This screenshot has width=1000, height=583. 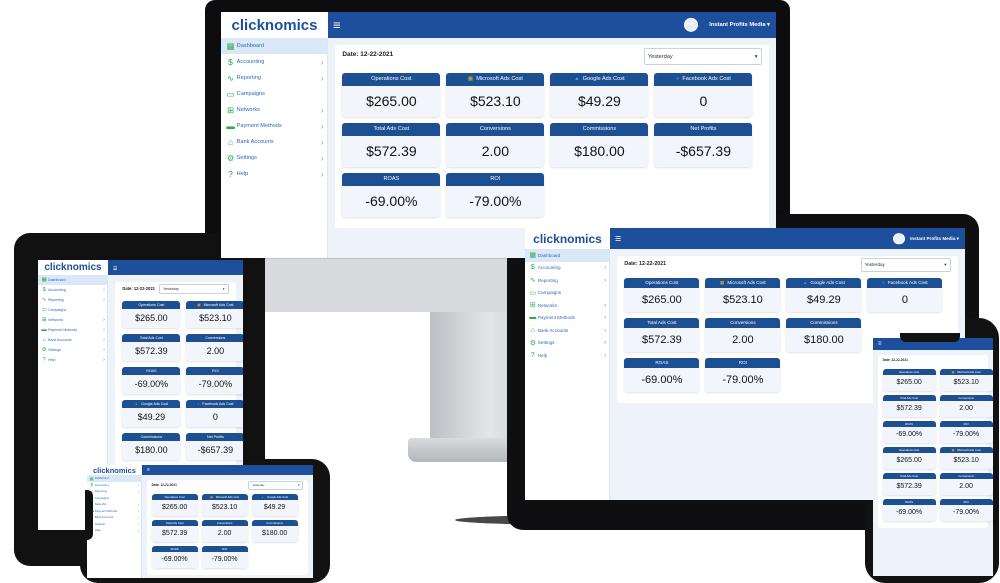 I want to click on metric-card-header: ● Facebook Ads Cost, so click(x=703, y=79).